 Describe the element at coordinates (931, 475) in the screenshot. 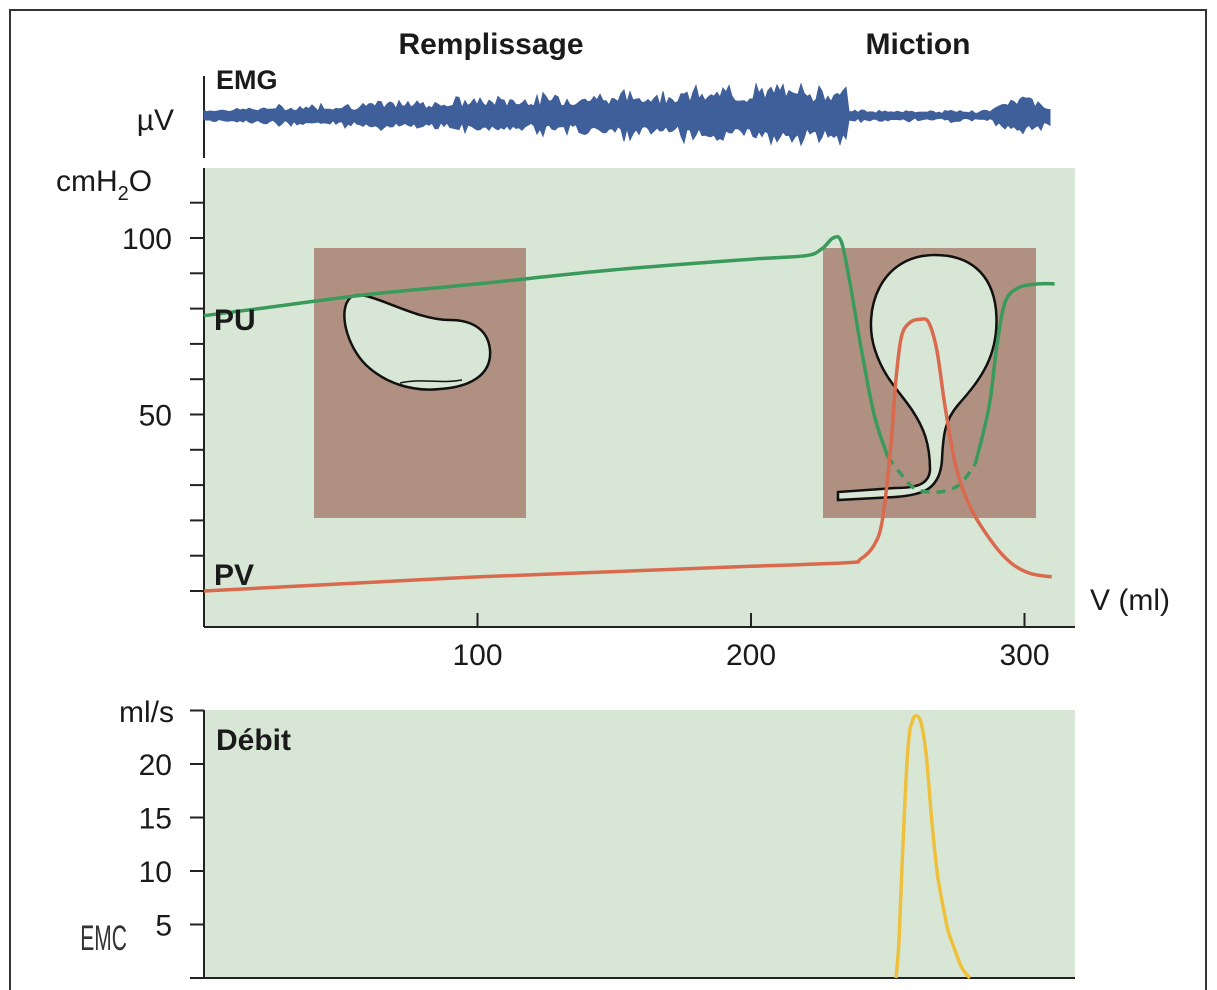

I see `pu-dashed-dip` at that location.